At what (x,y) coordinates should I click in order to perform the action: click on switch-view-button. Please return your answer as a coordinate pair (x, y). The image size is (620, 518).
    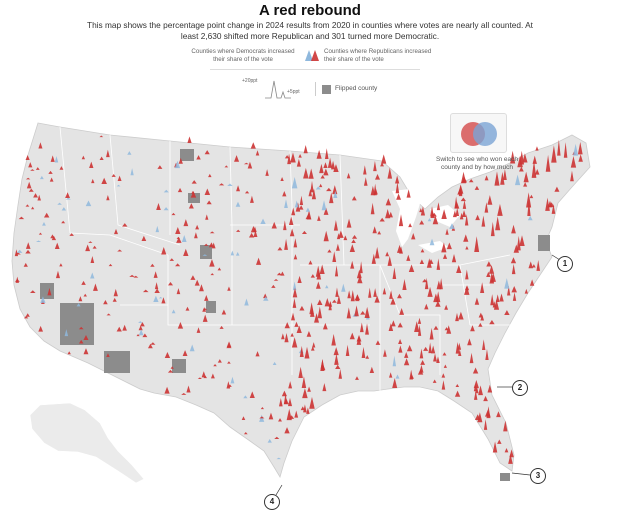
    Looking at the image, I should click on (478, 133).